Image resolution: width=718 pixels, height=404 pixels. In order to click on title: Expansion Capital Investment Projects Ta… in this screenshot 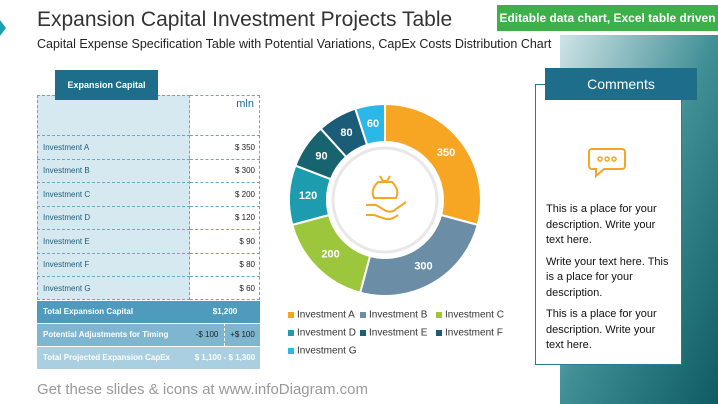, I will do `click(245, 19)`.